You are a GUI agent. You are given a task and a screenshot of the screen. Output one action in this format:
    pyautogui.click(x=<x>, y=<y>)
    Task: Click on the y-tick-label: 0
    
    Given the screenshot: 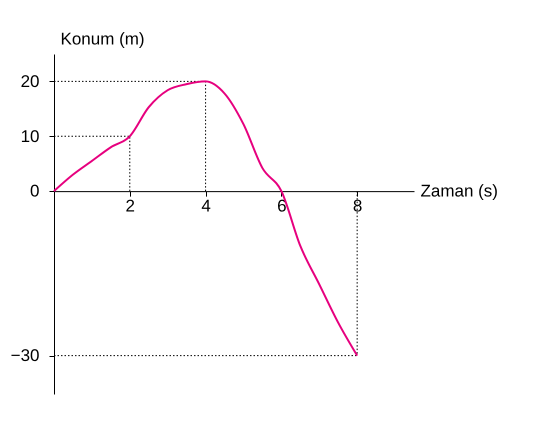 What is the action you would take?
    pyautogui.click(x=35, y=191)
    